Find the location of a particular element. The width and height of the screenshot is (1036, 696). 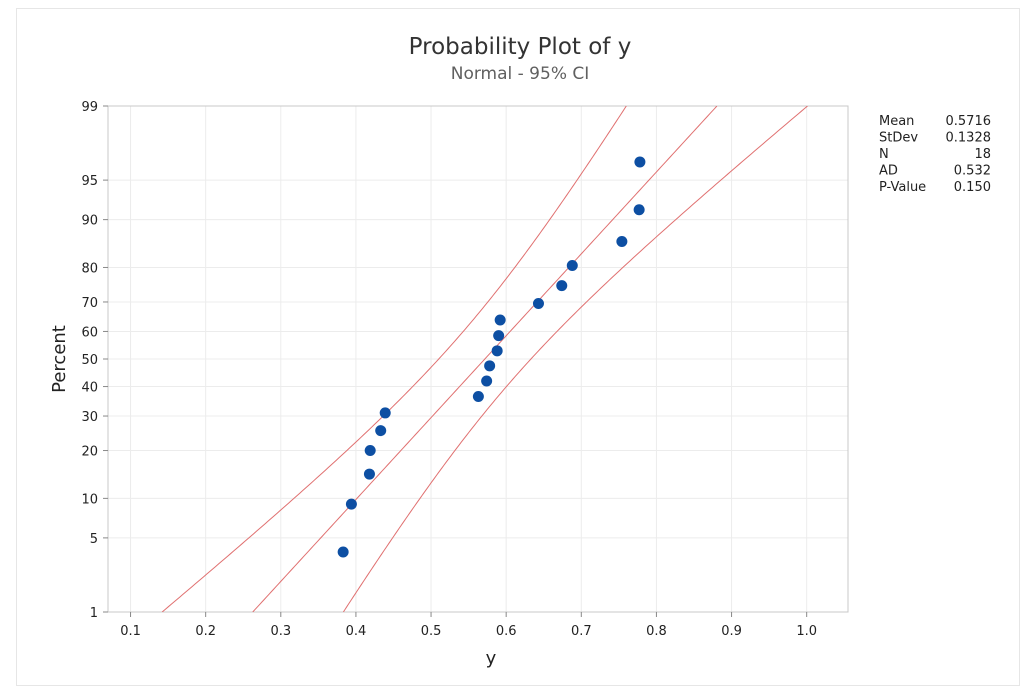

y-tick-label: 30 is located at coordinates (89, 417).